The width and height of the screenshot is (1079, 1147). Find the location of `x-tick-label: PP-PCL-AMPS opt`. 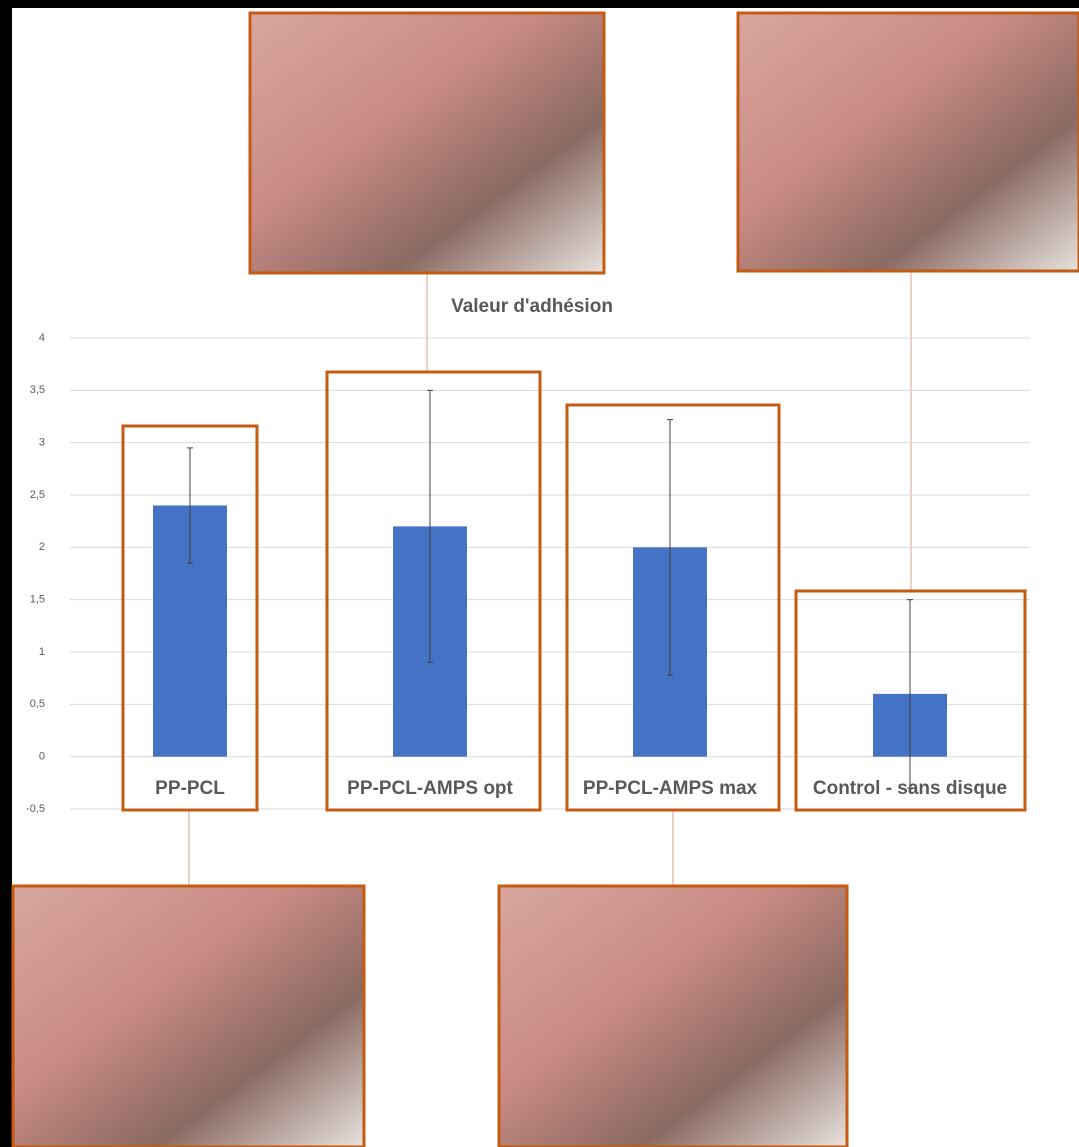

x-tick-label: PP-PCL-AMPS opt is located at coordinates (430, 788).